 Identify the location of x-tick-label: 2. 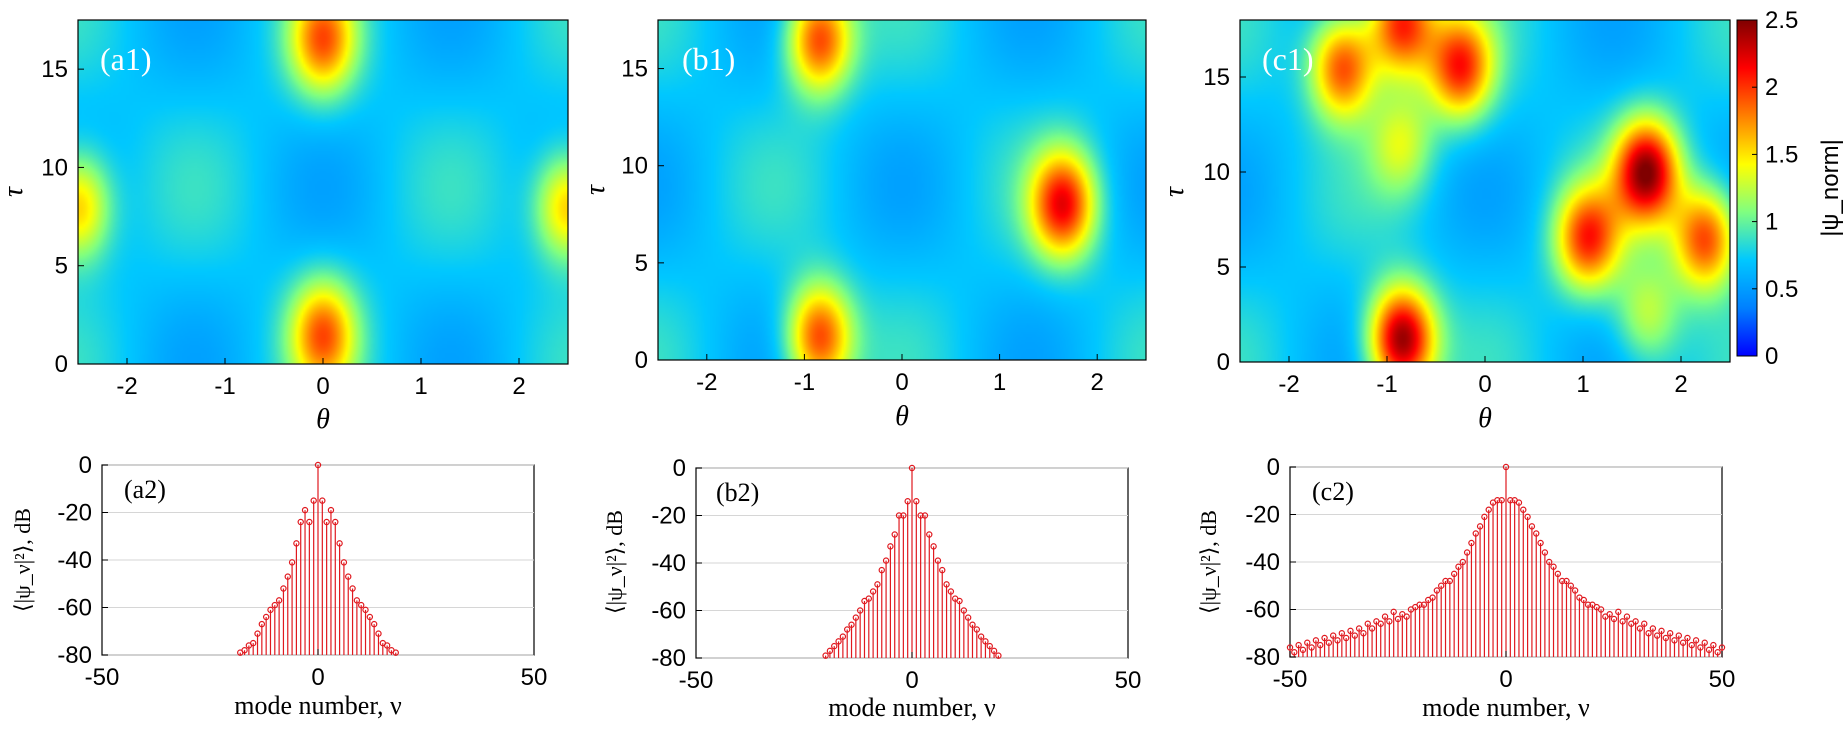
(1097, 382).